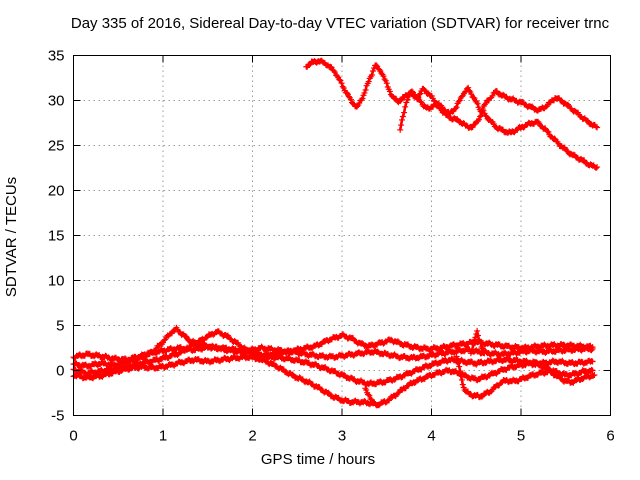 The height and width of the screenshot is (480, 640). Describe the element at coordinates (56, 281) in the screenshot. I see `y-tick-label: 10` at that location.